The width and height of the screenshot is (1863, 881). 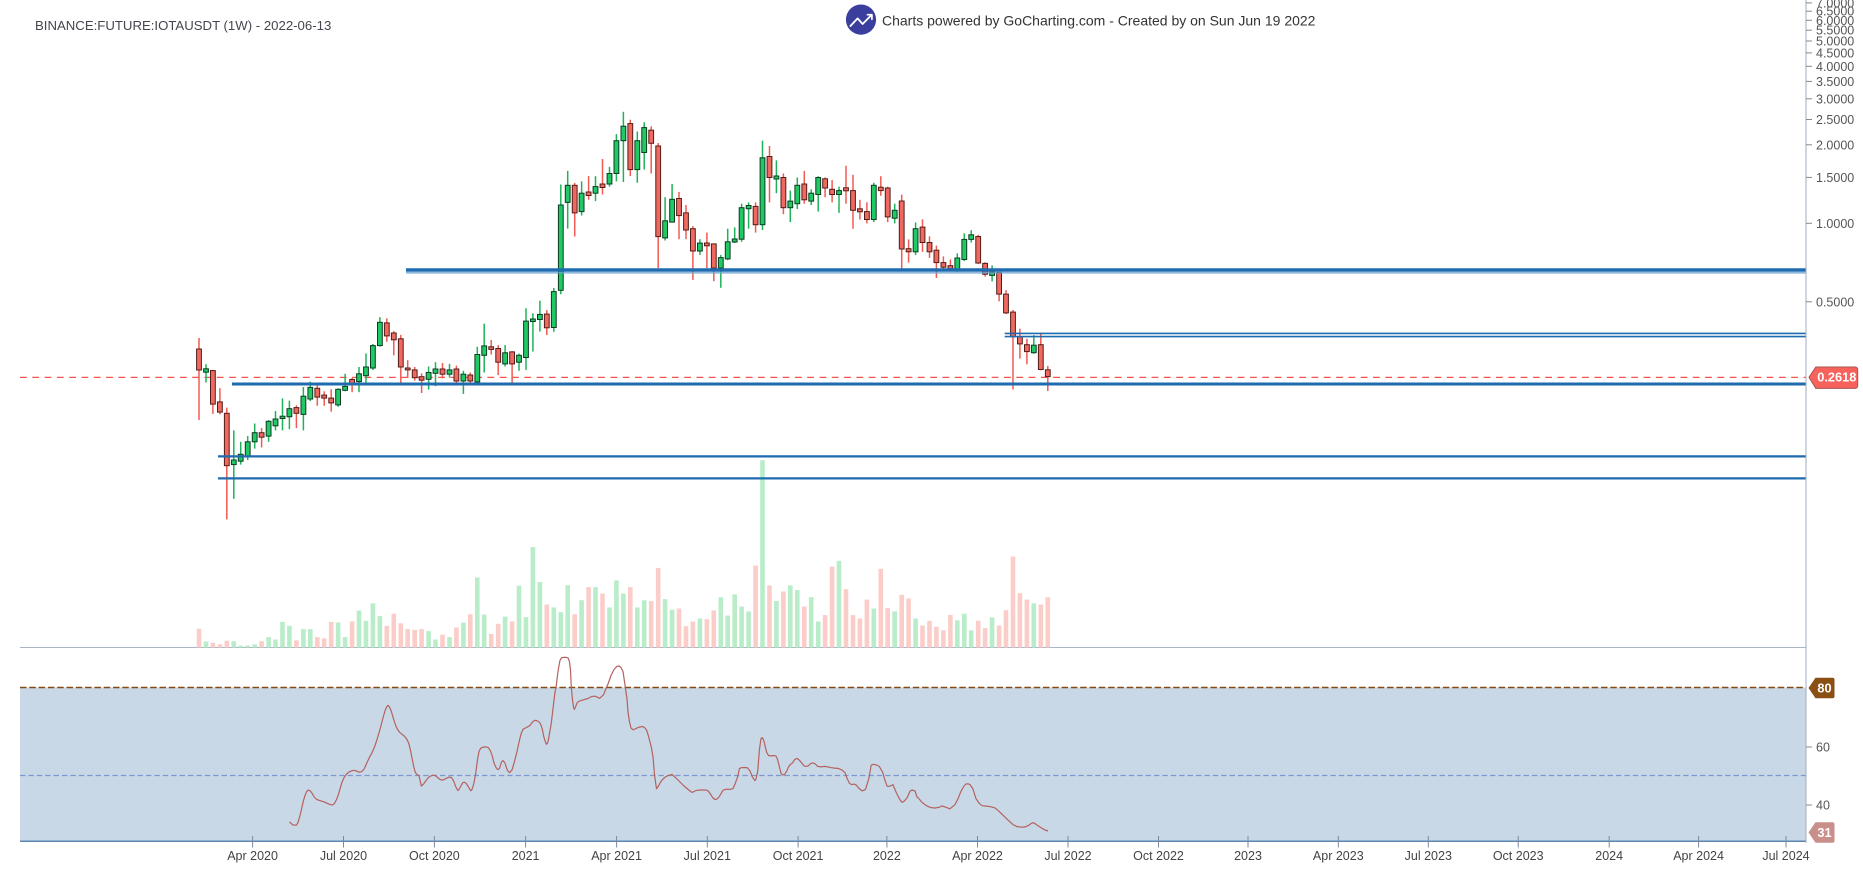 What do you see at coordinates (1835, 42) in the screenshot?
I see `svg-text: 5.0000` at bounding box center [1835, 42].